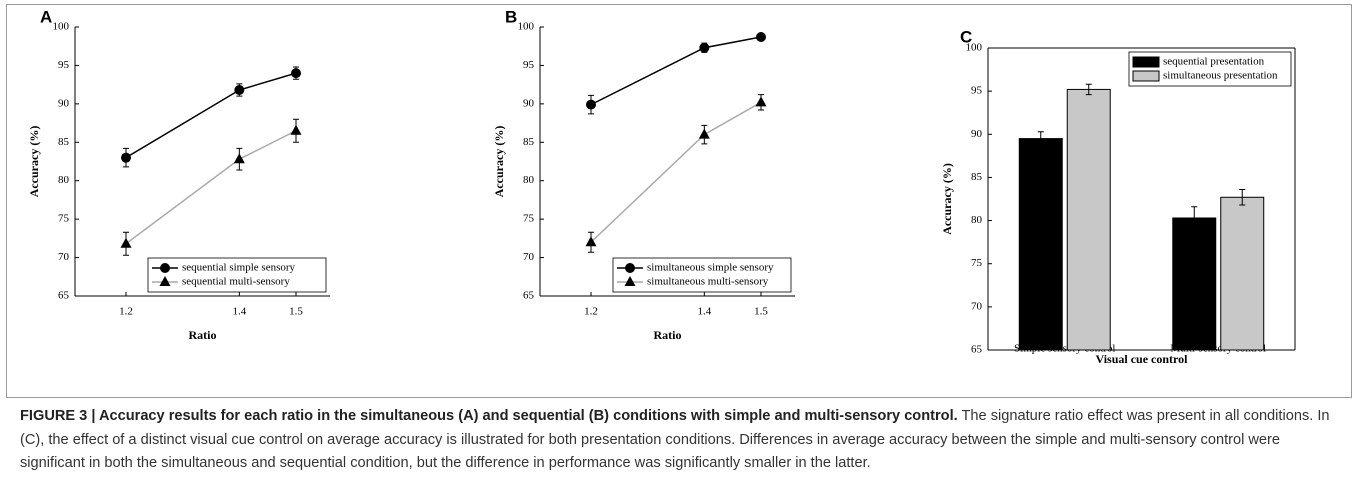 The height and width of the screenshot is (486, 1358). Describe the element at coordinates (236, 282) in the screenshot. I see `legend-label: sequential multi-sensory` at that location.